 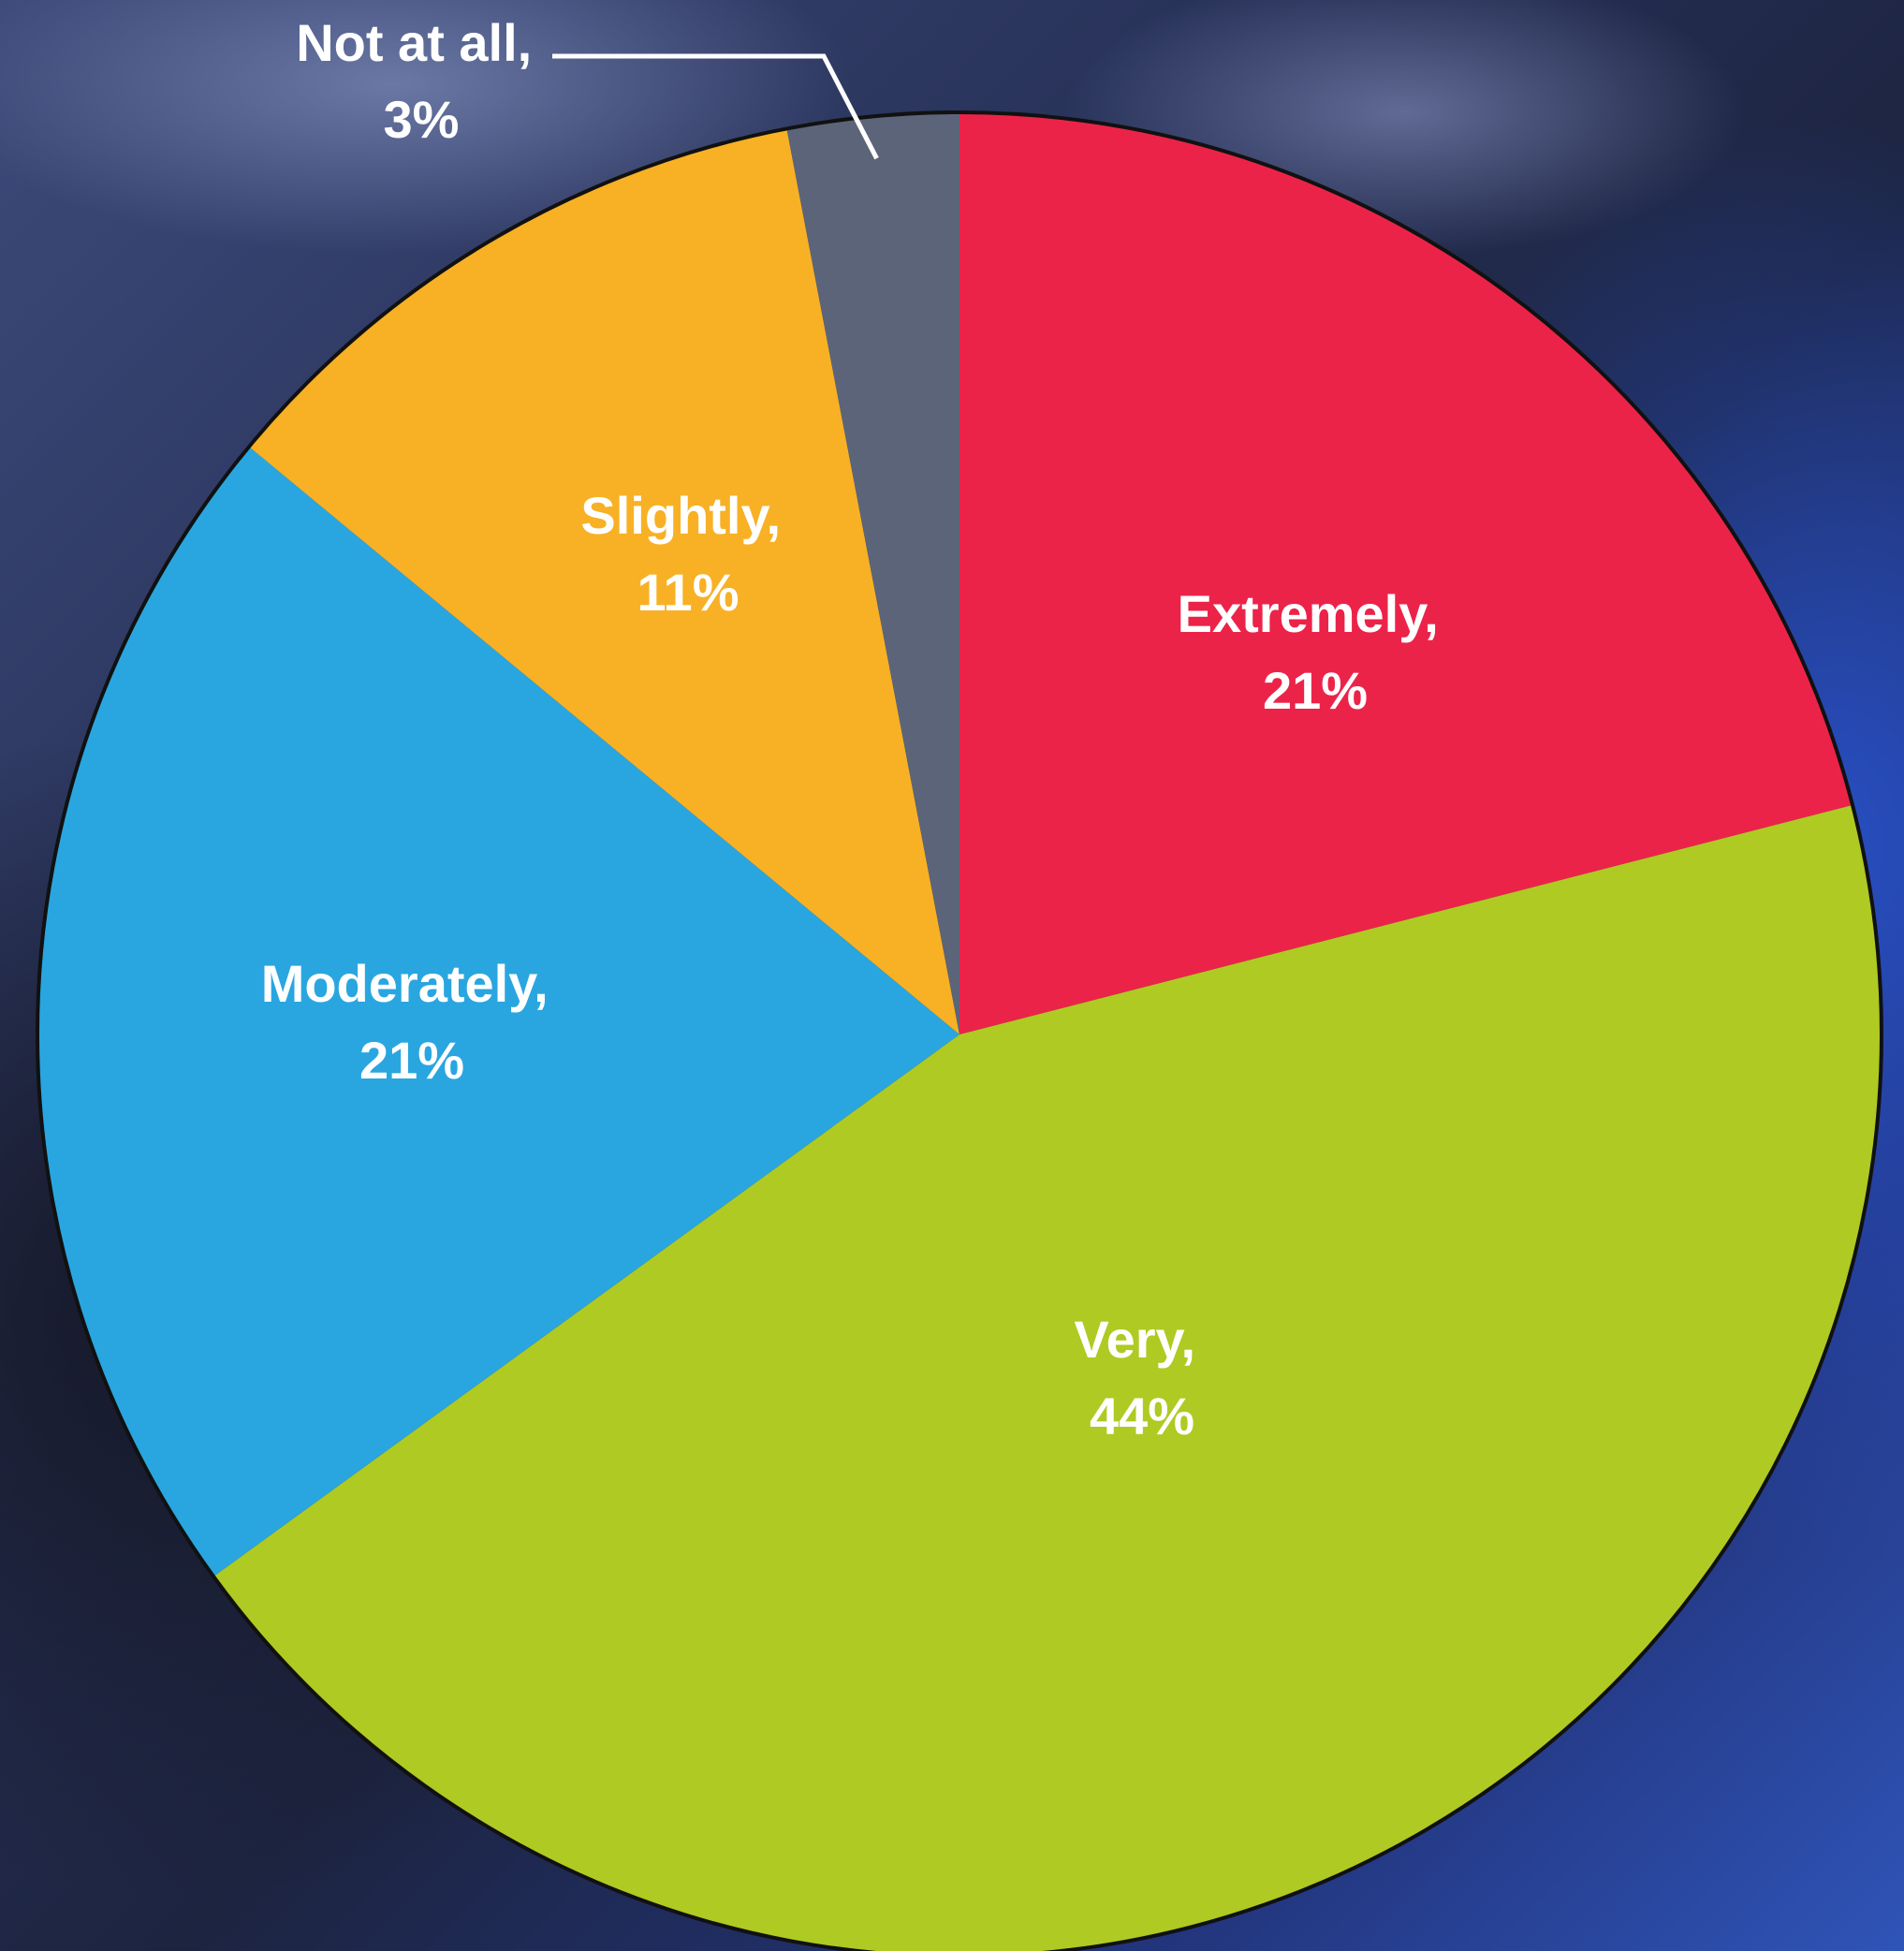 I want to click on slice-label-slightly-value: 11%, so click(x=688, y=592).